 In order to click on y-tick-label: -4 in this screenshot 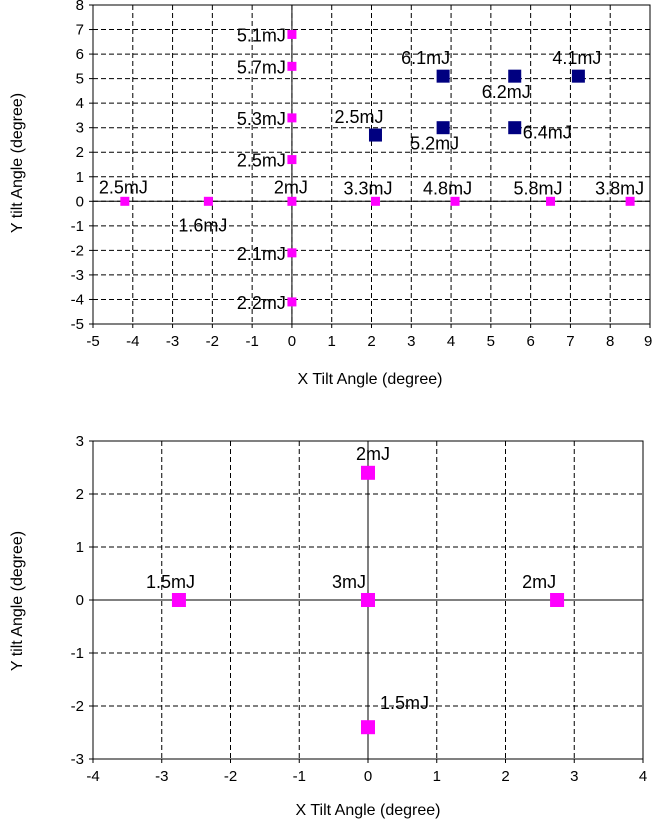, I will do `click(77, 299)`.